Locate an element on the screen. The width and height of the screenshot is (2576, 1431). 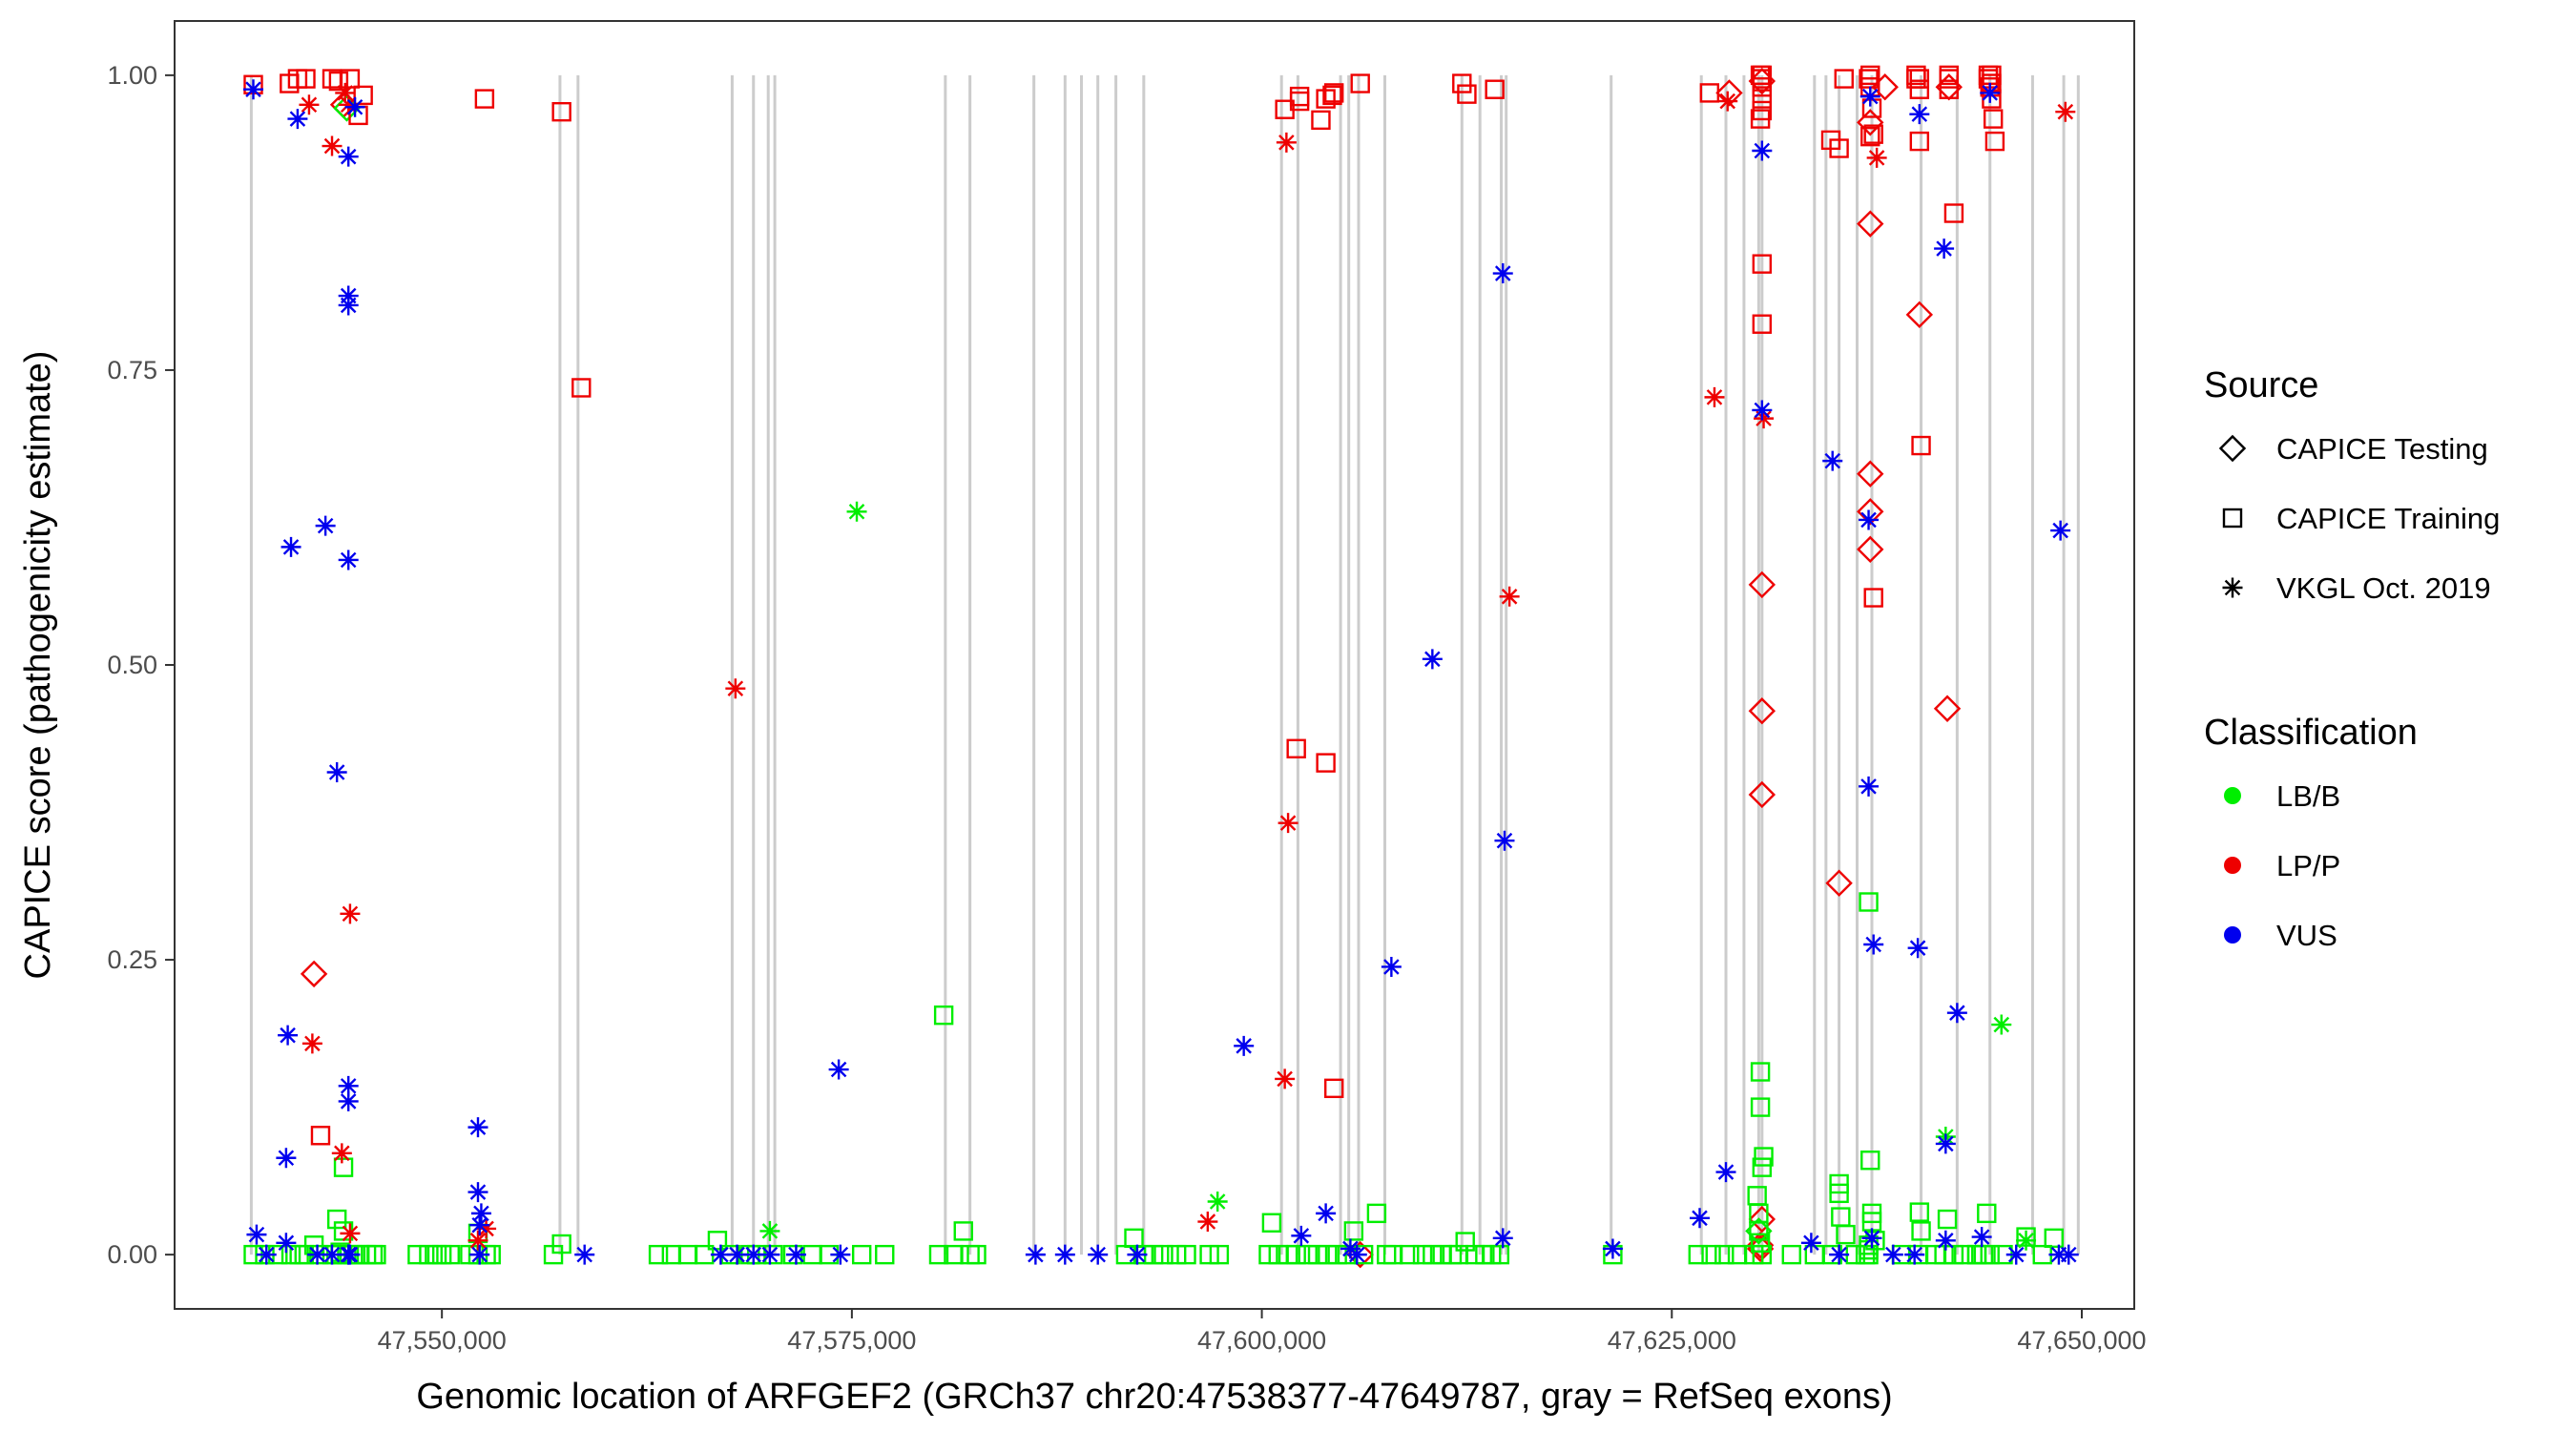
legend-classification-items: LB/B LP/P VUS is located at coordinates (2282, 865).